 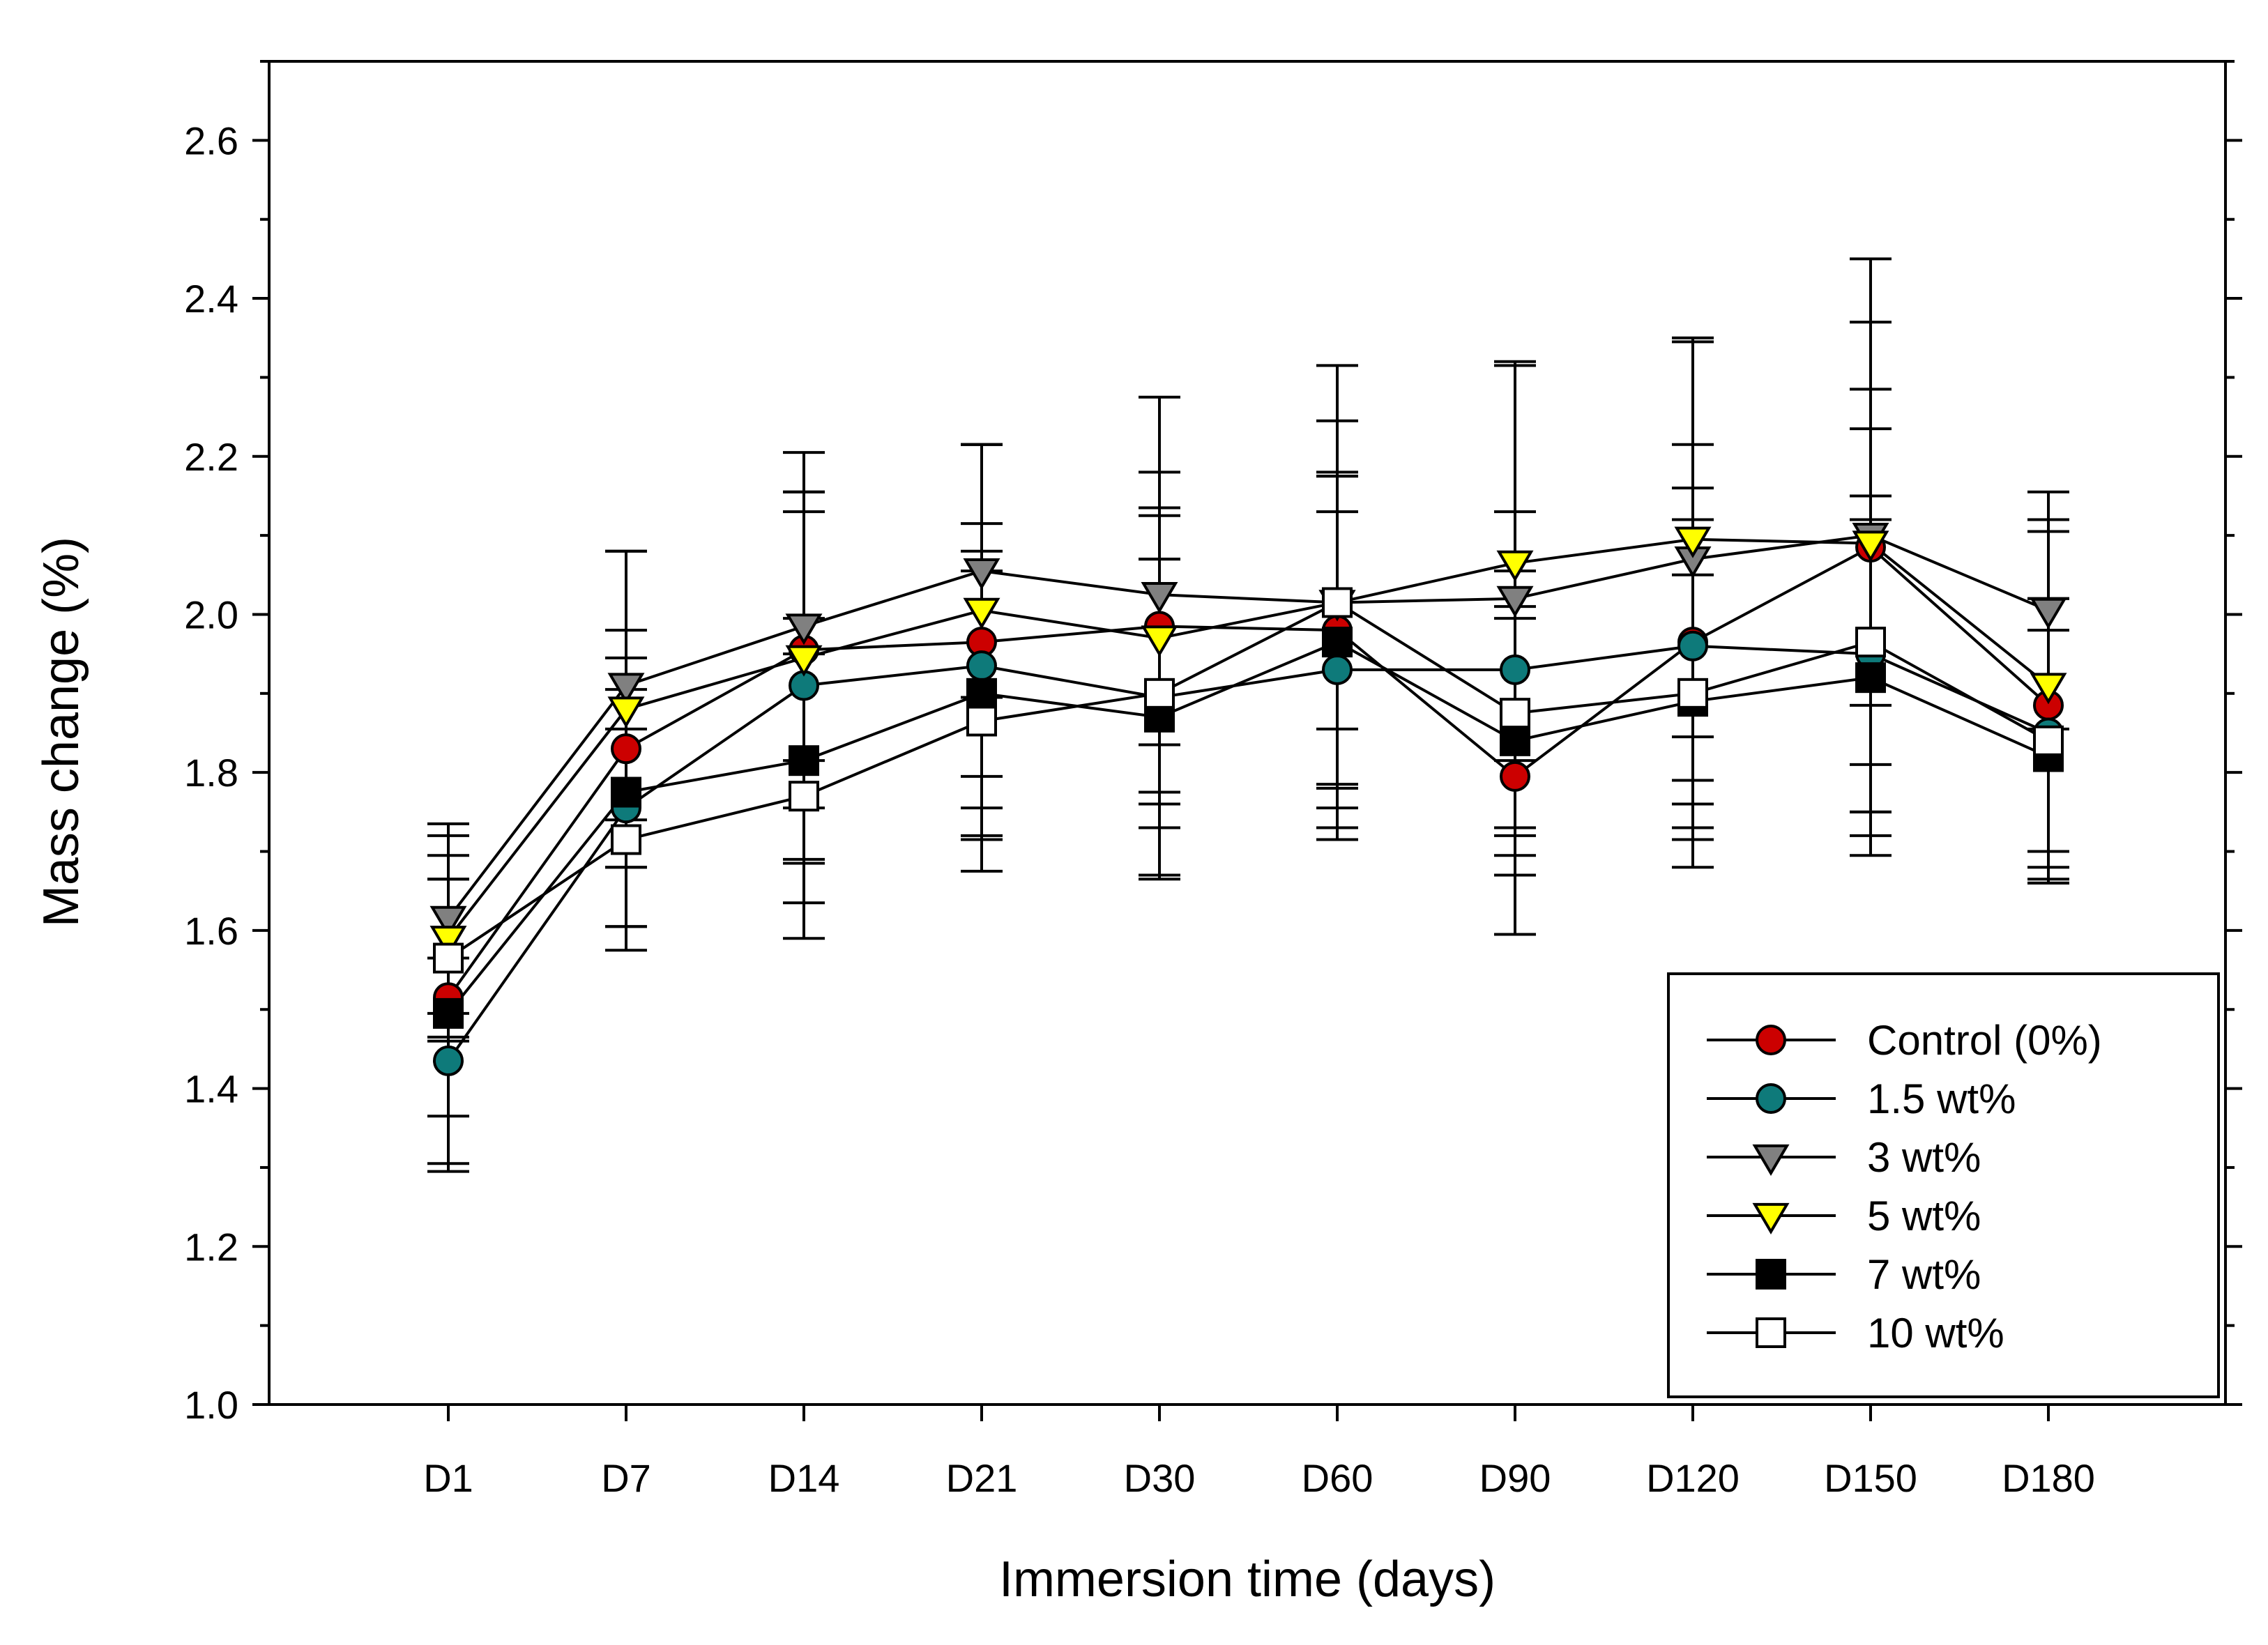 I want to click on x-tick-label: D150, so click(x=1870, y=1478).